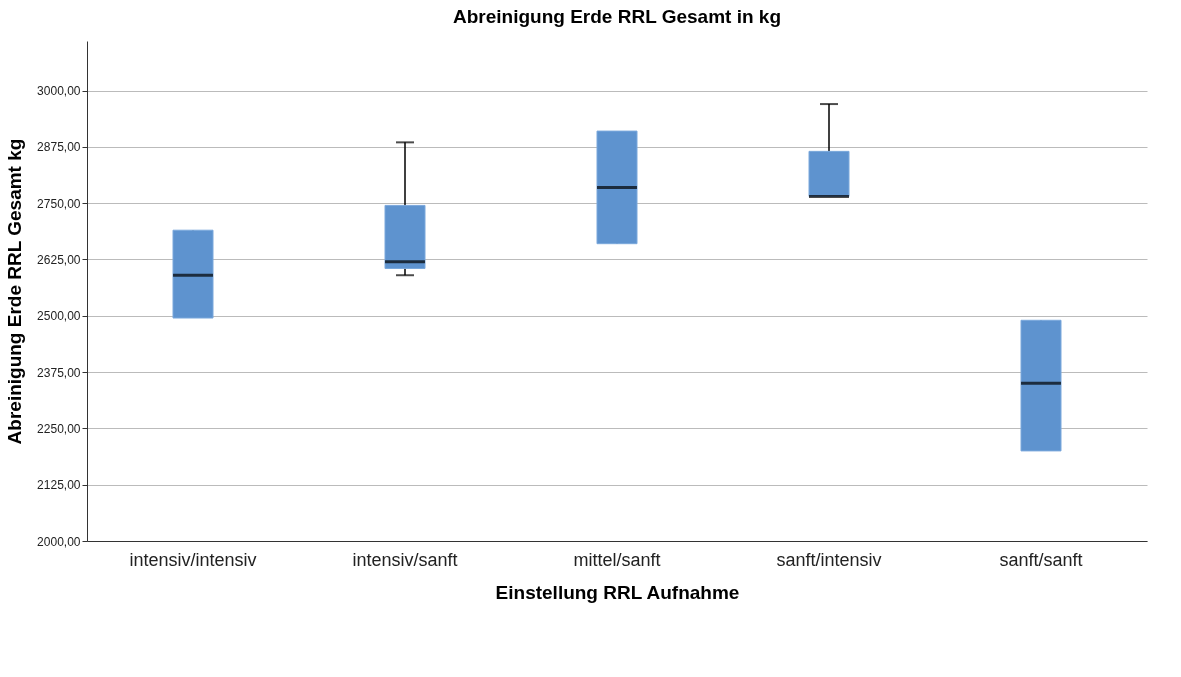 This screenshot has height=677, width=1181. What do you see at coordinates (193, 559) in the screenshot?
I see `x-tick-label: intensiv/intensiv` at bounding box center [193, 559].